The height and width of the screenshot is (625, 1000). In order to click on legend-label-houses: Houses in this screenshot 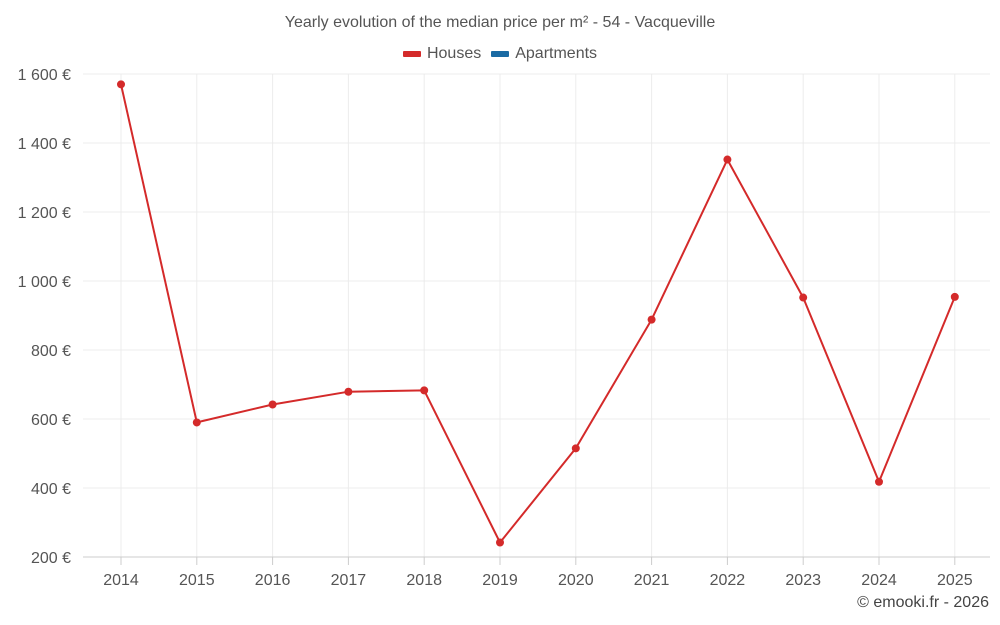, I will do `click(454, 53)`.